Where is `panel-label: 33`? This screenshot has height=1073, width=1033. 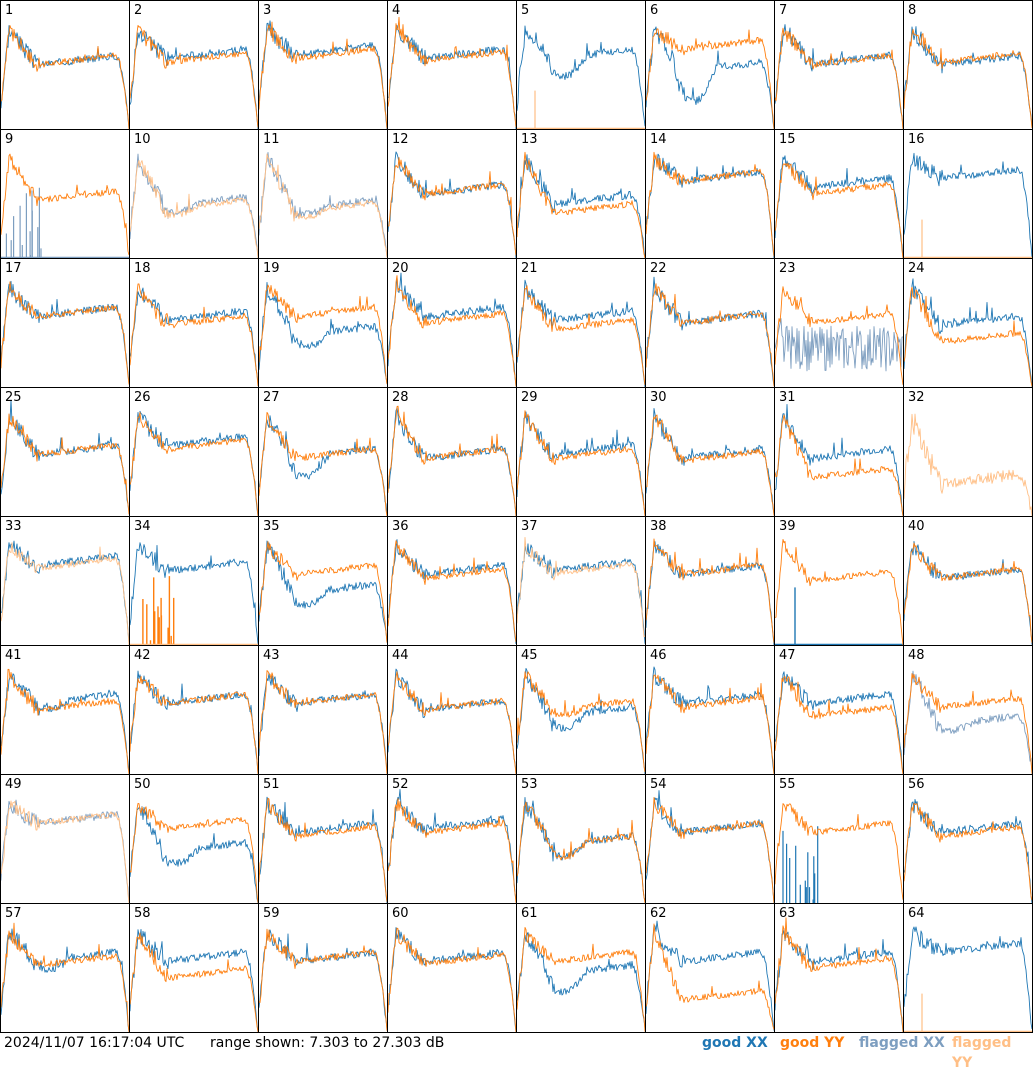
panel-label: 33 is located at coordinates (13, 526).